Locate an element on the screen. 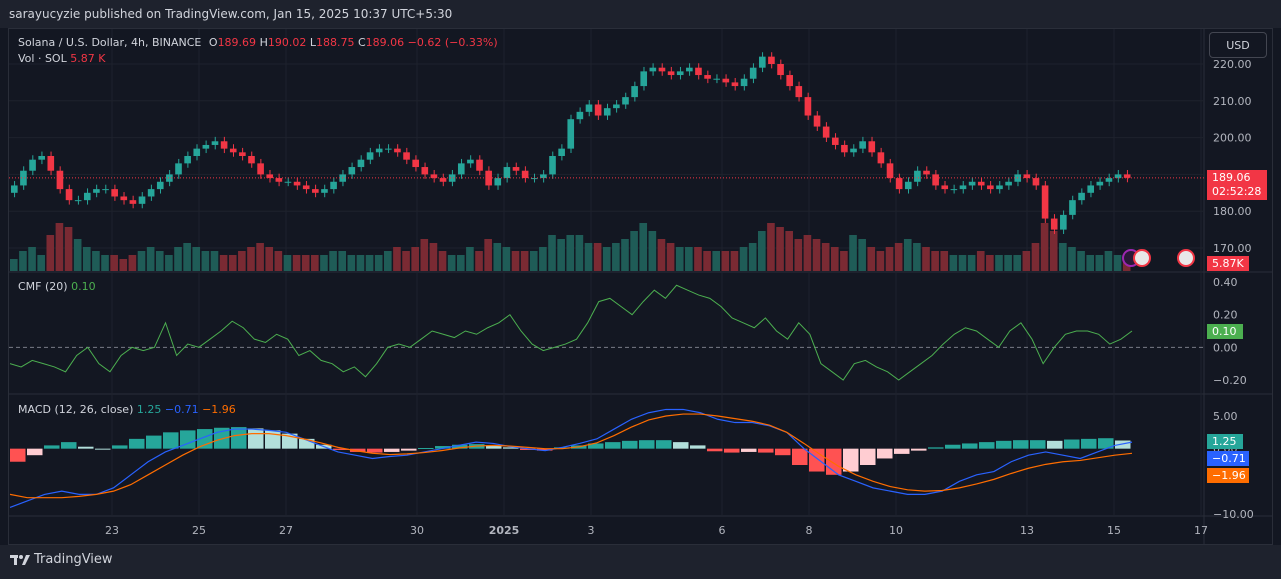 The image size is (1281, 579). open-value: 189.69 is located at coordinates (237, 42).